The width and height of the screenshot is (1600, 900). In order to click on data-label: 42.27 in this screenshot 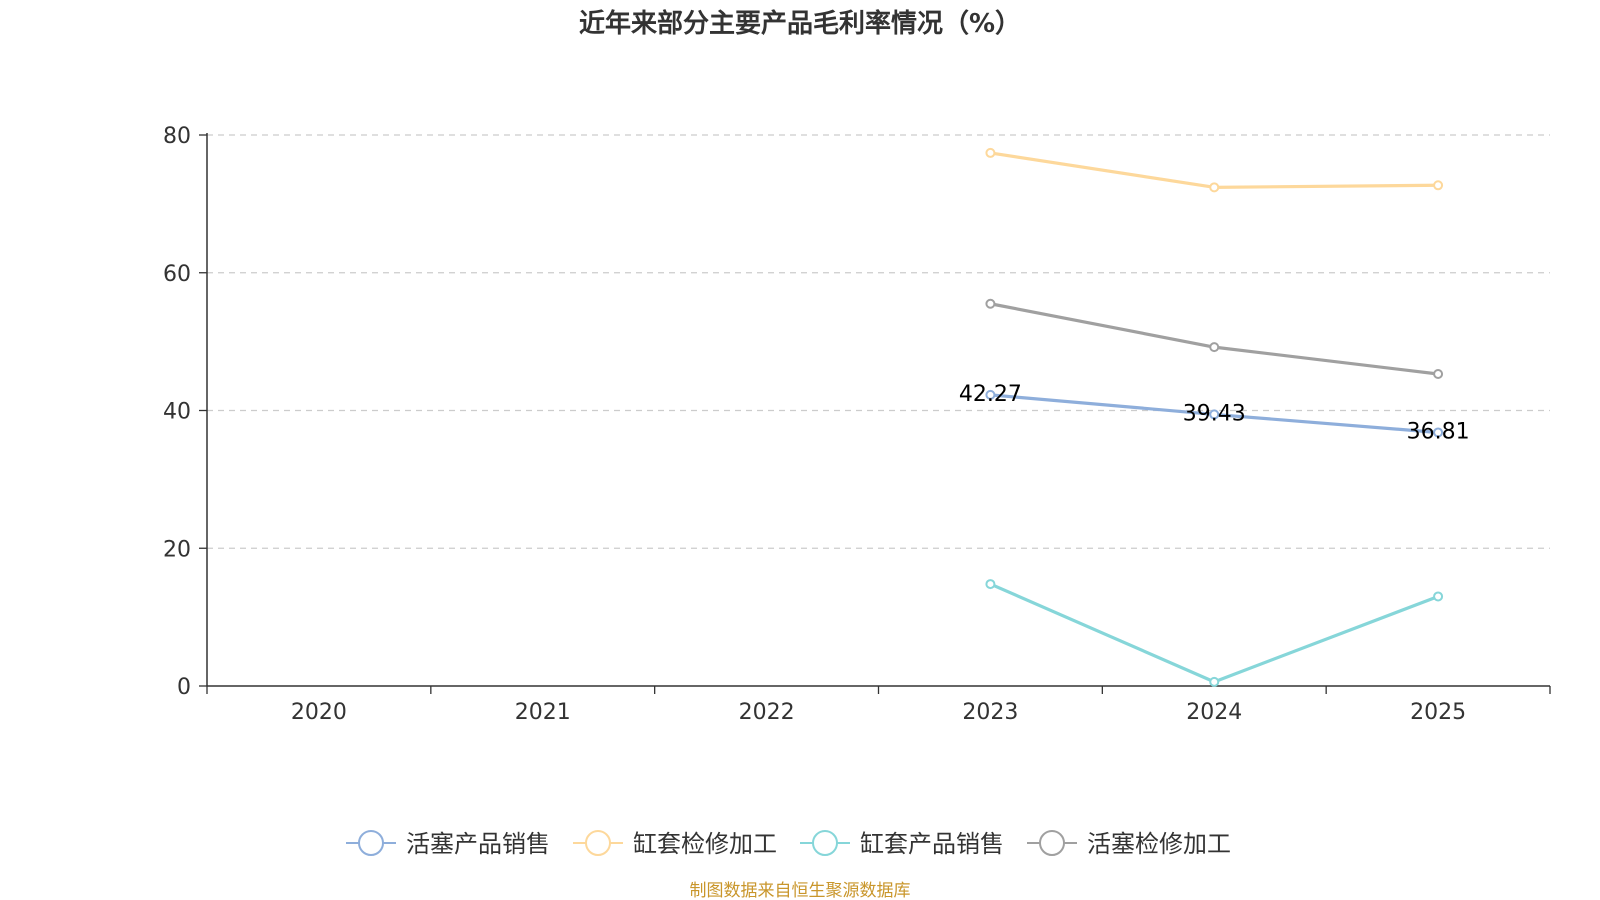, I will do `click(990, 394)`.